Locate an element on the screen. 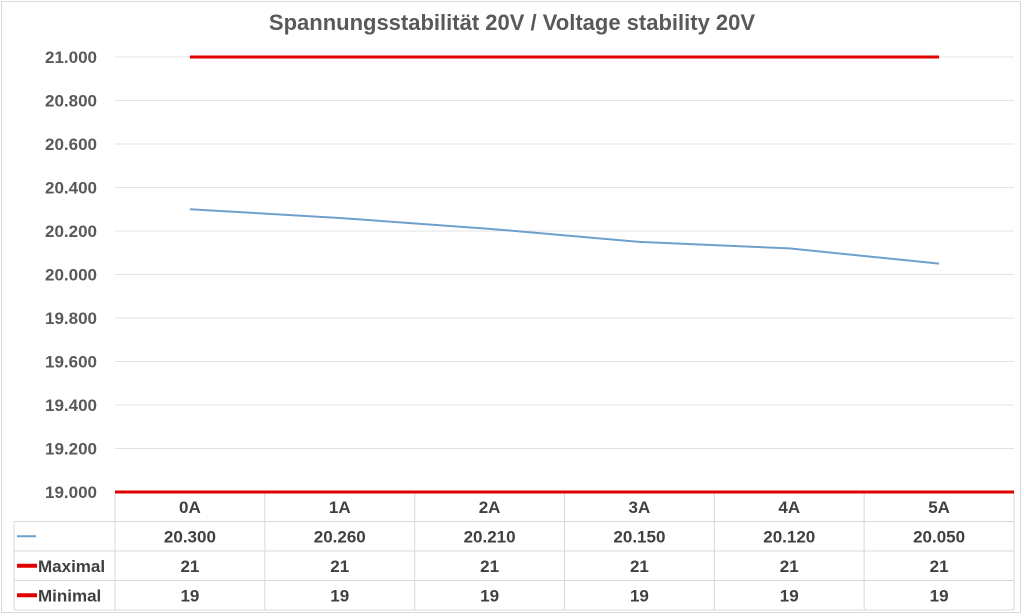  data-label: 20.120 is located at coordinates (789, 536).